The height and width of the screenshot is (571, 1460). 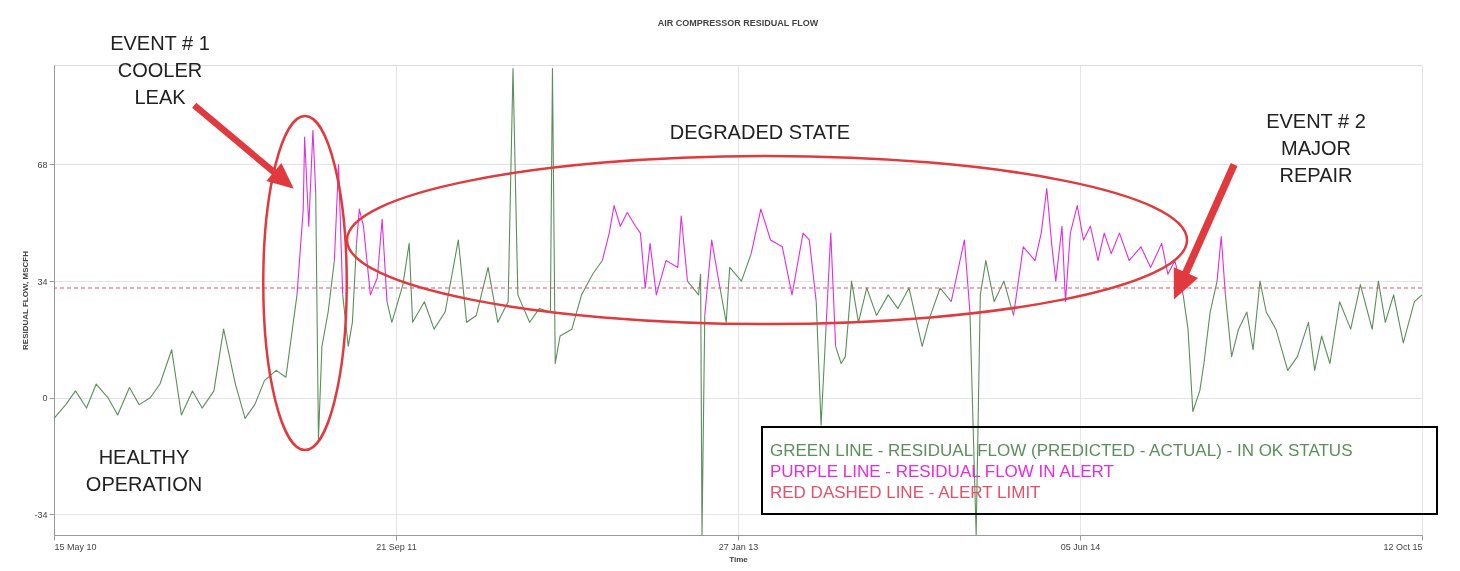 What do you see at coordinates (739, 559) in the screenshot?
I see `x-axis-title: Time` at bounding box center [739, 559].